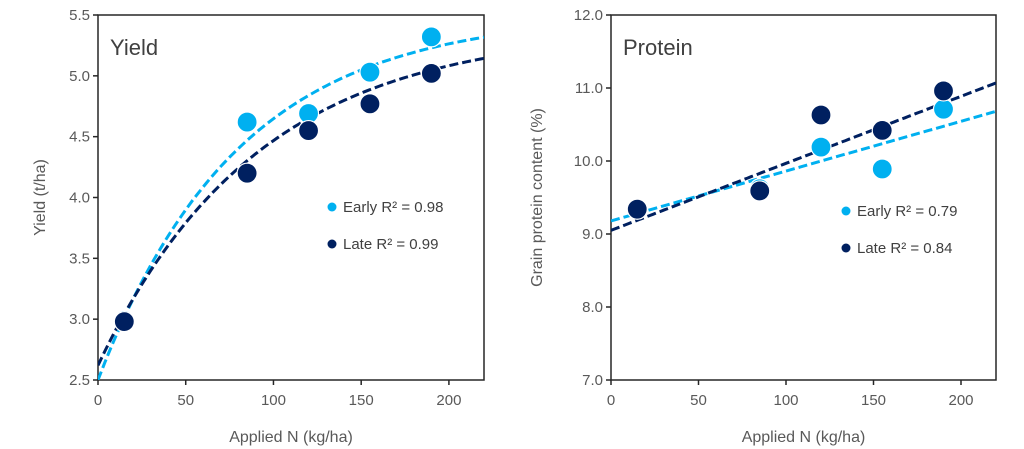 The height and width of the screenshot is (449, 1024). What do you see at coordinates (592, 380) in the screenshot?
I see `y-tick-label: 7.0` at bounding box center [592, 380].